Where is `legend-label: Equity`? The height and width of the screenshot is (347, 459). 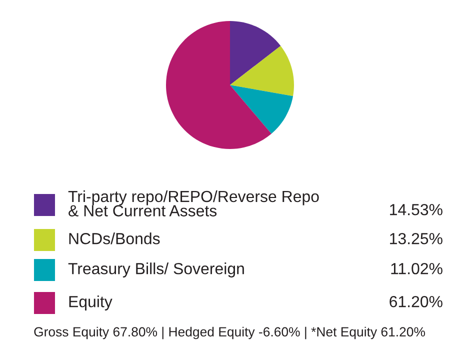
legend-label: Equity is located at coordinates (90, 303).